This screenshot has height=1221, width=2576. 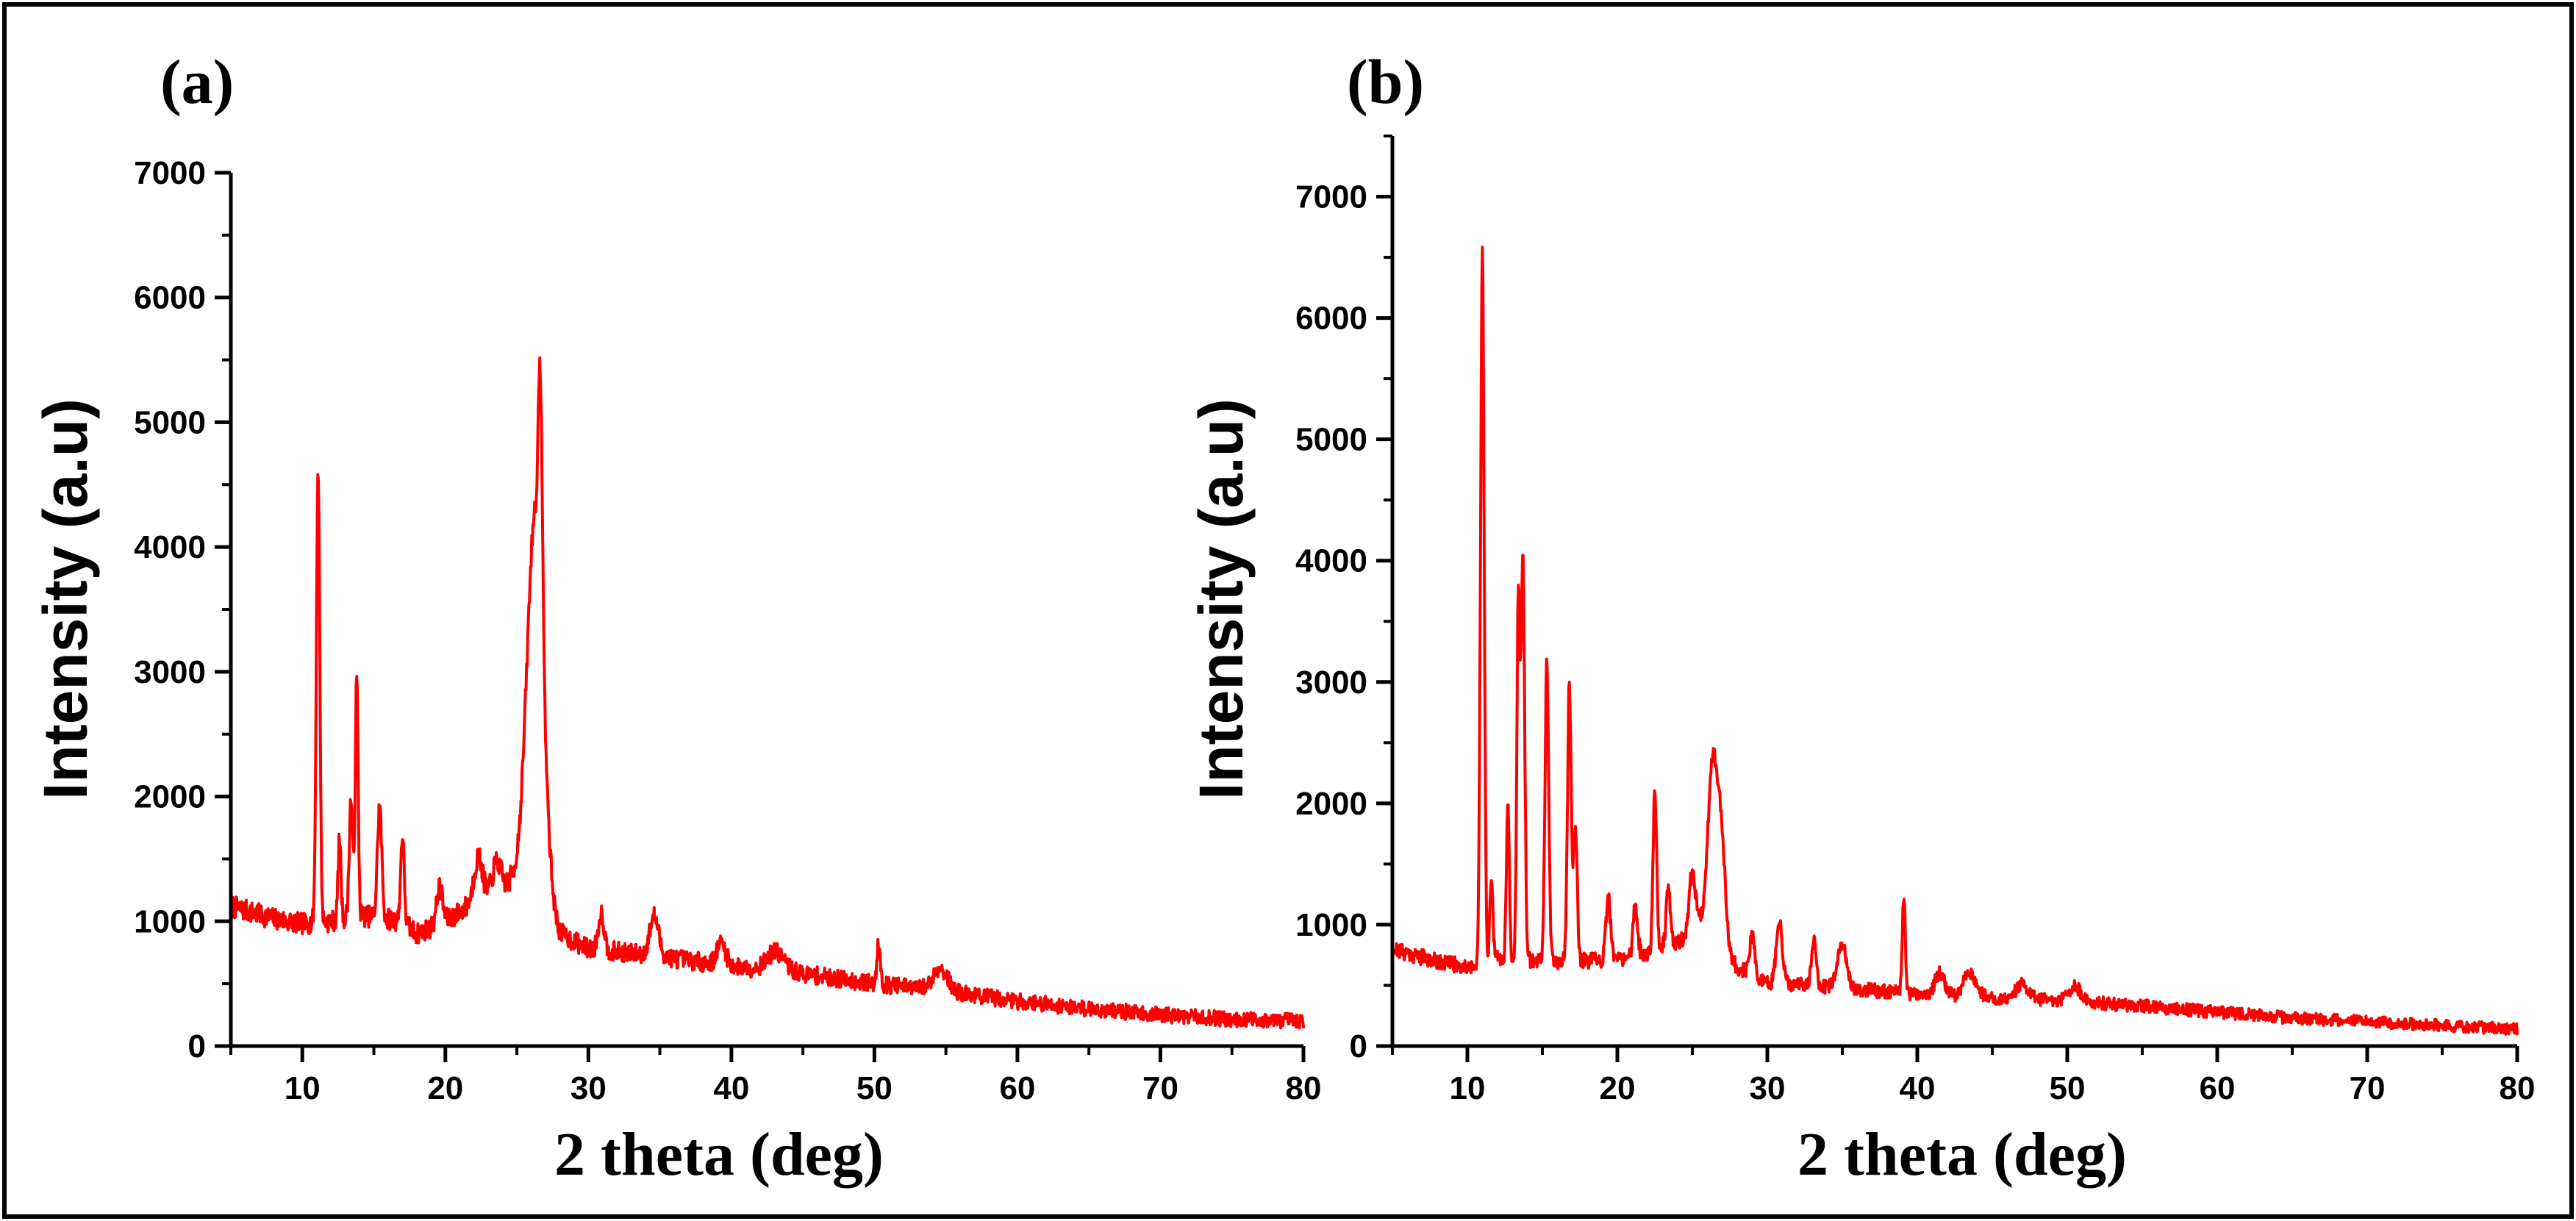 What do you see at coordinates (1331, 319) in the screenshot?
I see `panel-b-y-tick-label: 6000` at bounding box center [1331, 319].